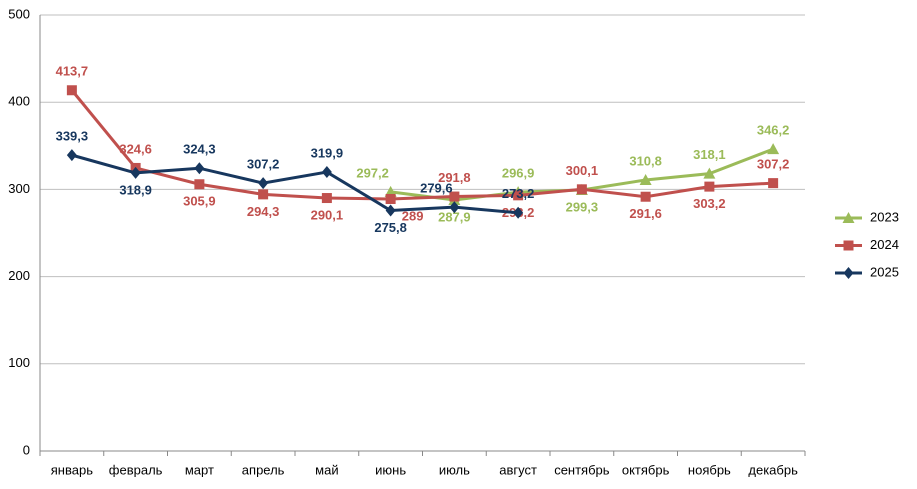 Image resolution: width=917 pixels, height=489 pixels. What do you see at coordinates (454, 177) in the screenshot?
I see `value-label: 291,8` at bounding box center [454, 177].